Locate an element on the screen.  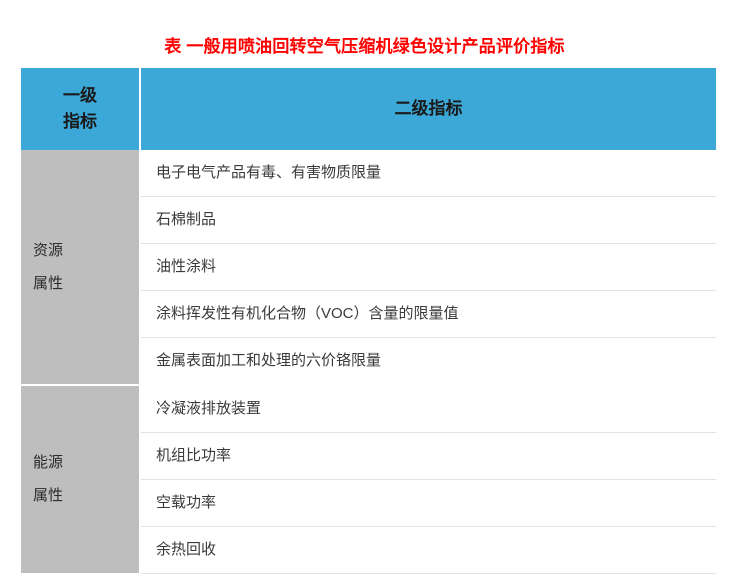
table-row: 余热回收 is located at coordinates (368, 550).